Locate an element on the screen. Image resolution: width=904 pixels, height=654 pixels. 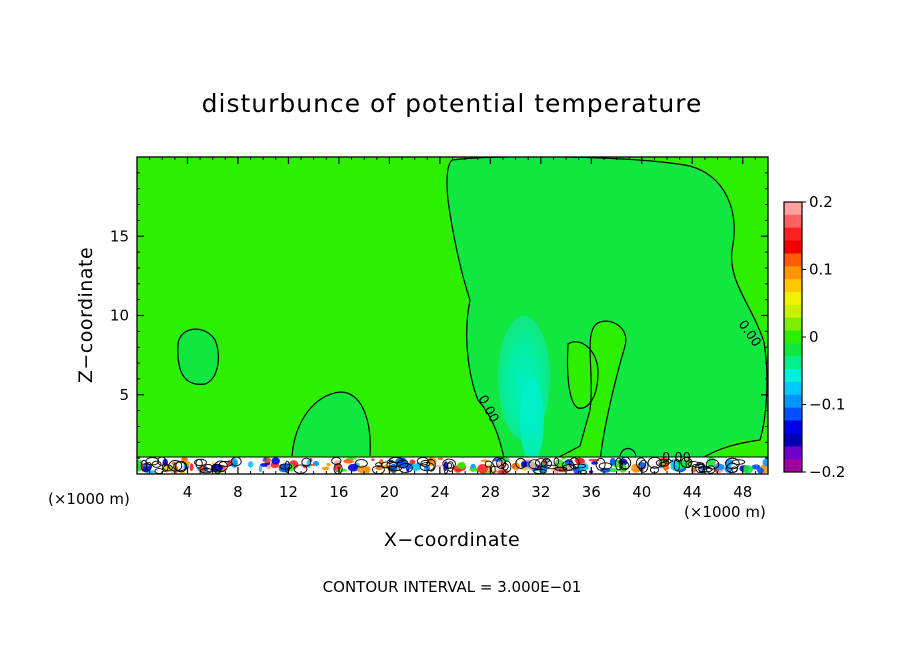
y-axis-label: Z−coordinate is located at coordinates (86, 315).